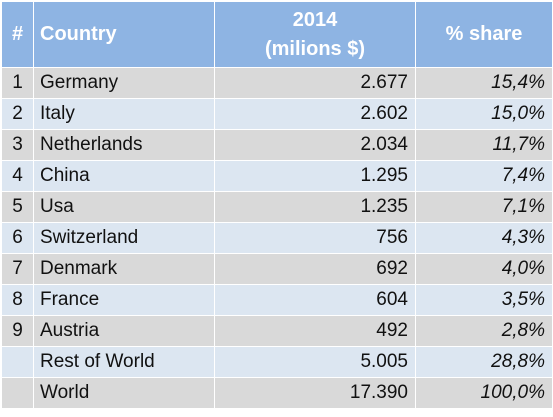 This screenshot has height=417, width=553. Describe the element at coordinates (484, 207) in the screenshot. I see `row-share: 7,1%` at that location.